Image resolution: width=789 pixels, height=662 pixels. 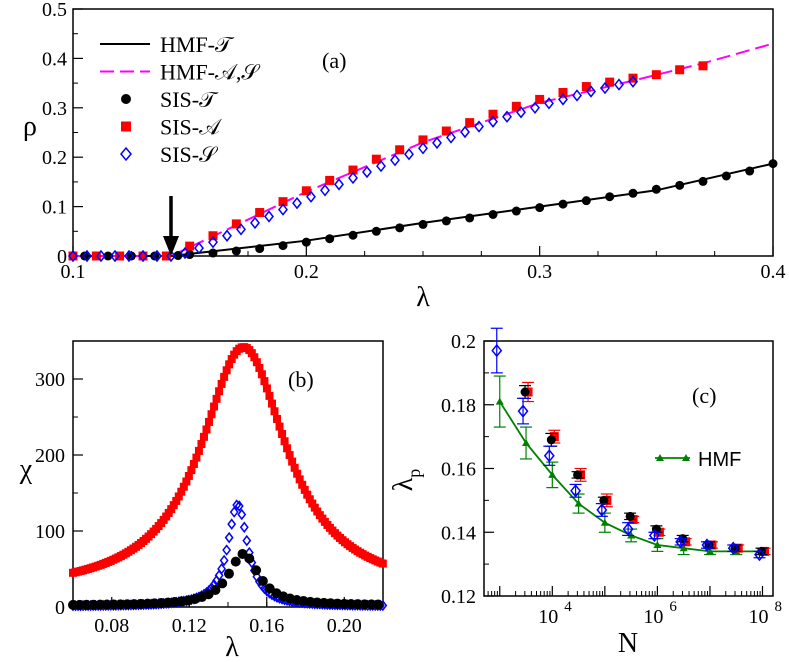 I want to click on panel-c-ylabel-text: λ, so click(x=403, y=484).